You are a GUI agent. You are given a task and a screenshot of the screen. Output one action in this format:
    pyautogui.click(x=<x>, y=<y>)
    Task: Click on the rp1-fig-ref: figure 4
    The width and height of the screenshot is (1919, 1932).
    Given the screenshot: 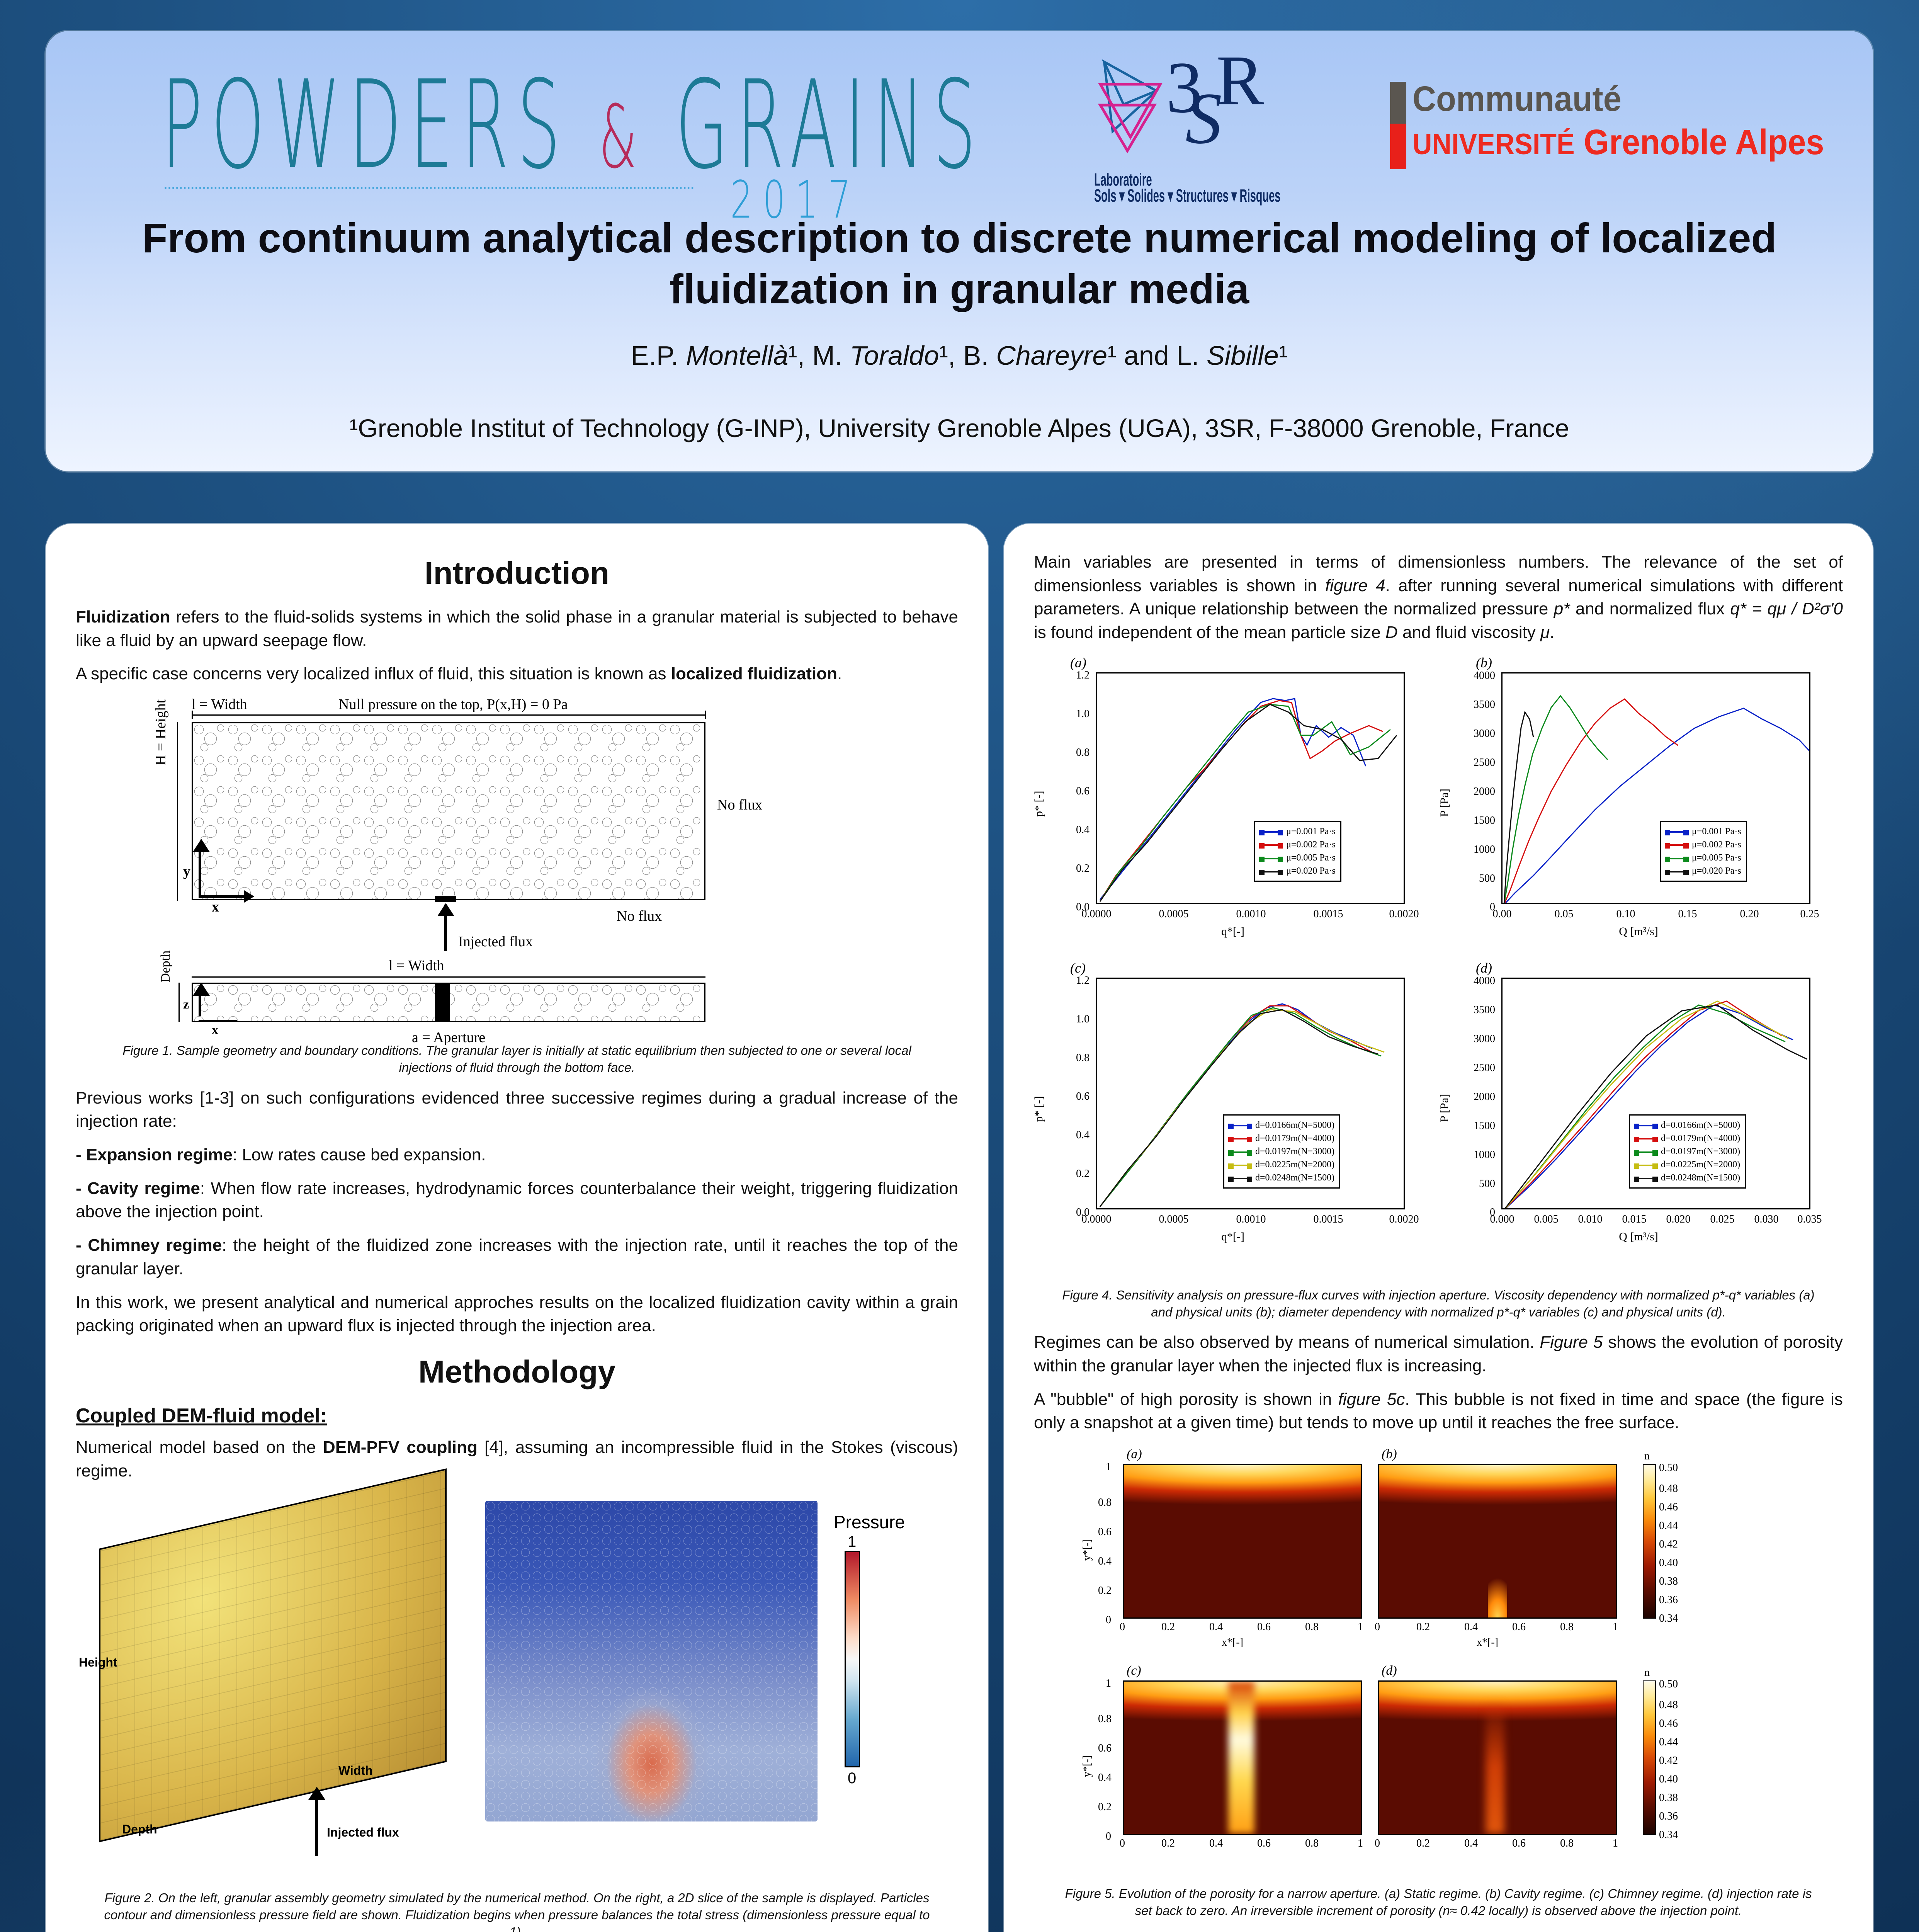 What is the action you would take?
    pyautogui.click(x=1355, y=585)
    